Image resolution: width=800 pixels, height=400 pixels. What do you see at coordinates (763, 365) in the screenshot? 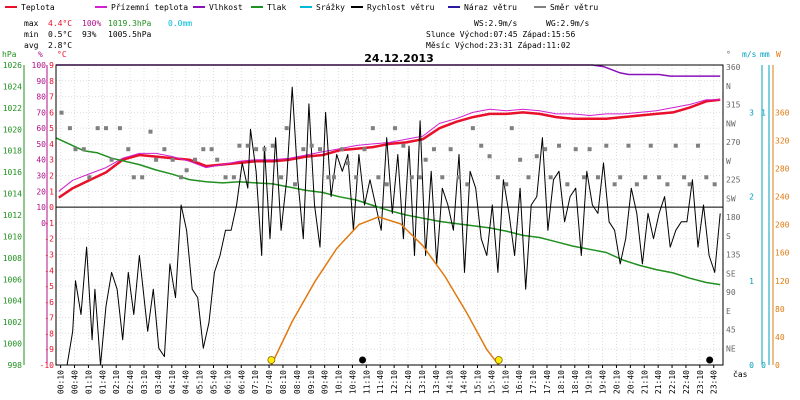
I see `mm-tick-label: 0` at bounding box center [763, 365].